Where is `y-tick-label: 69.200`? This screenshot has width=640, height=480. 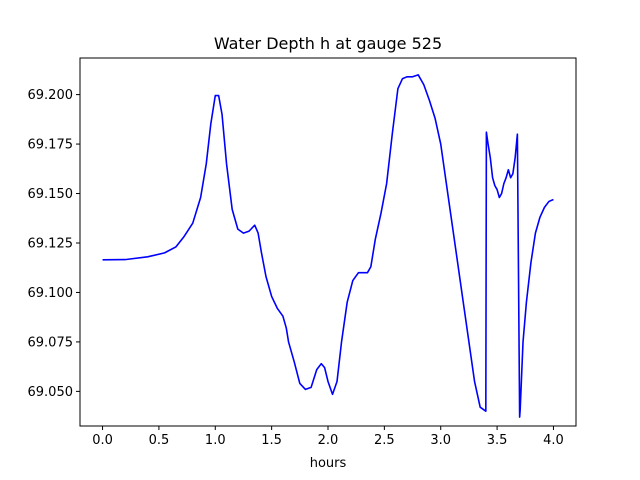 y-tick-label: 69.200 is located at coordinates (51, 95).